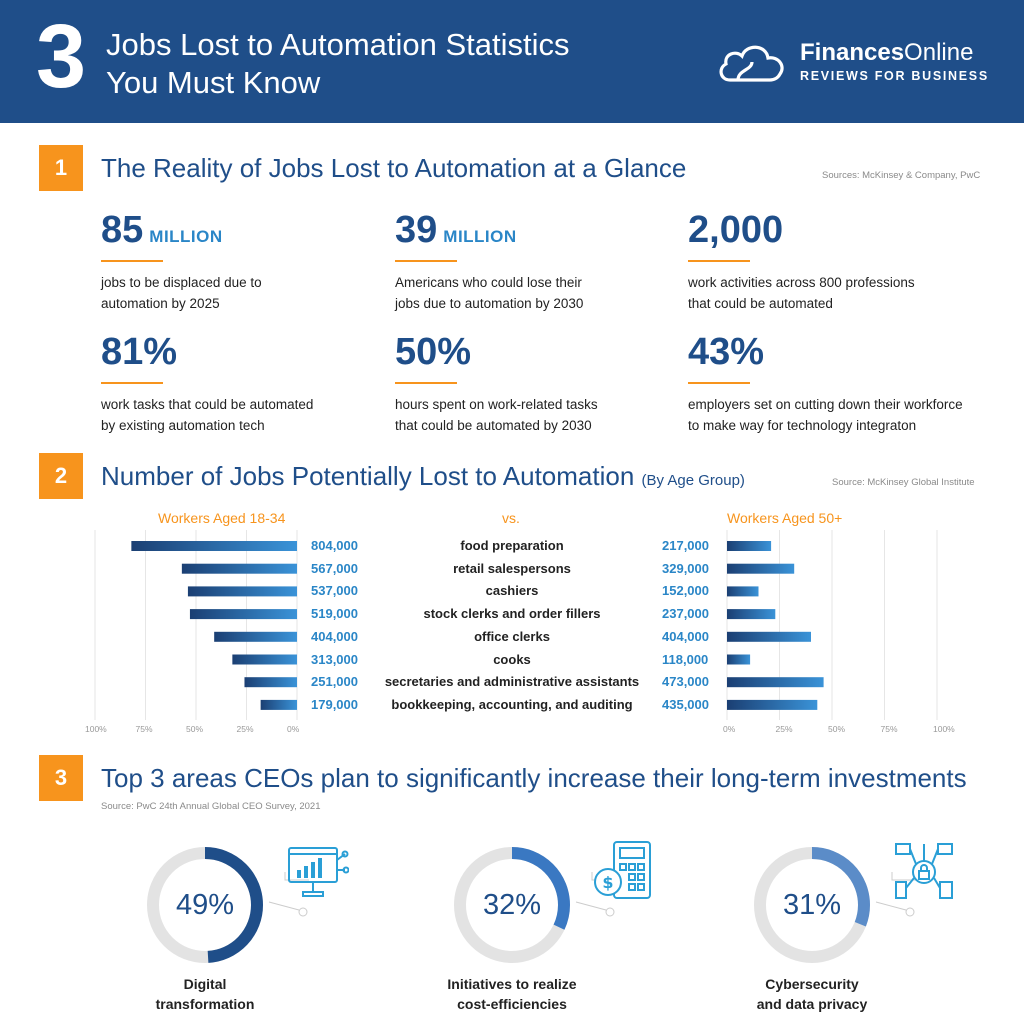  I want to click on value-label-50-plus: 118,000, so click(685, 659).